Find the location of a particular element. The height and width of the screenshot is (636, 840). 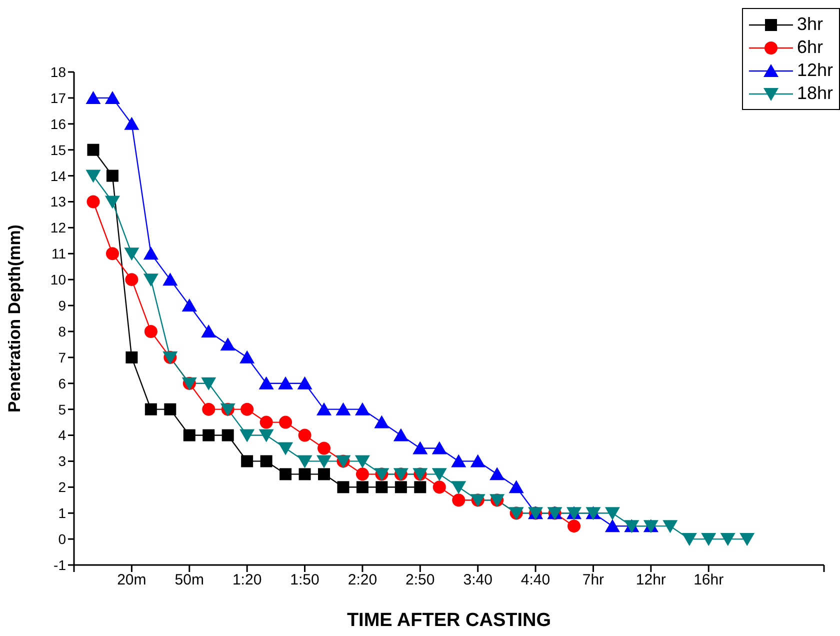

x-tick-label: 12hr is located at coordinates (651, 580).